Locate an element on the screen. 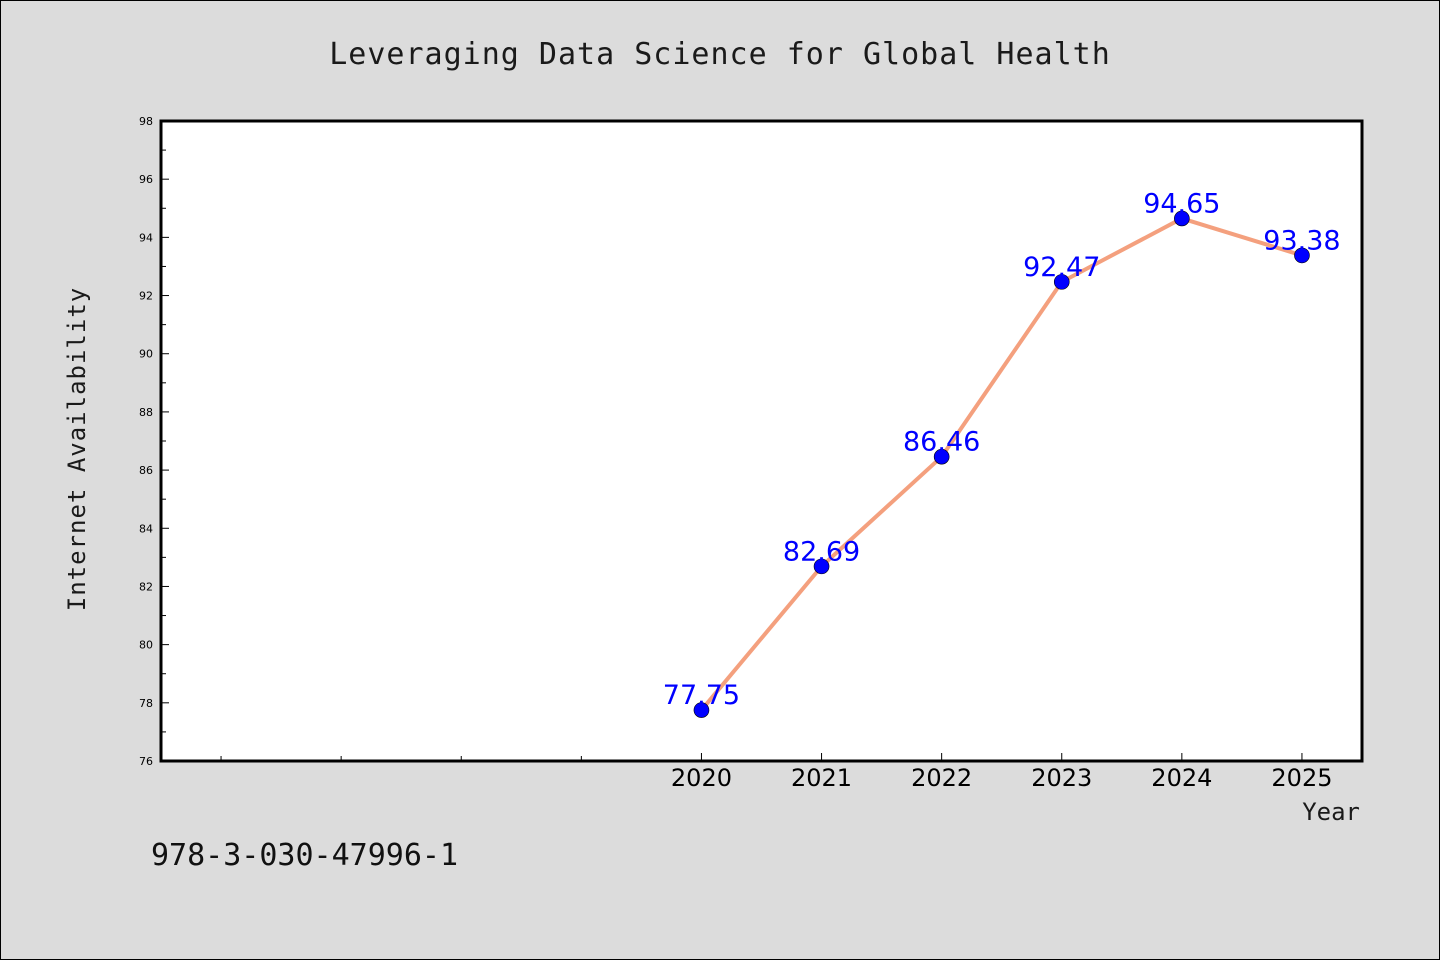  x-tick-label: 2022 is located at coordinates (941, 778).